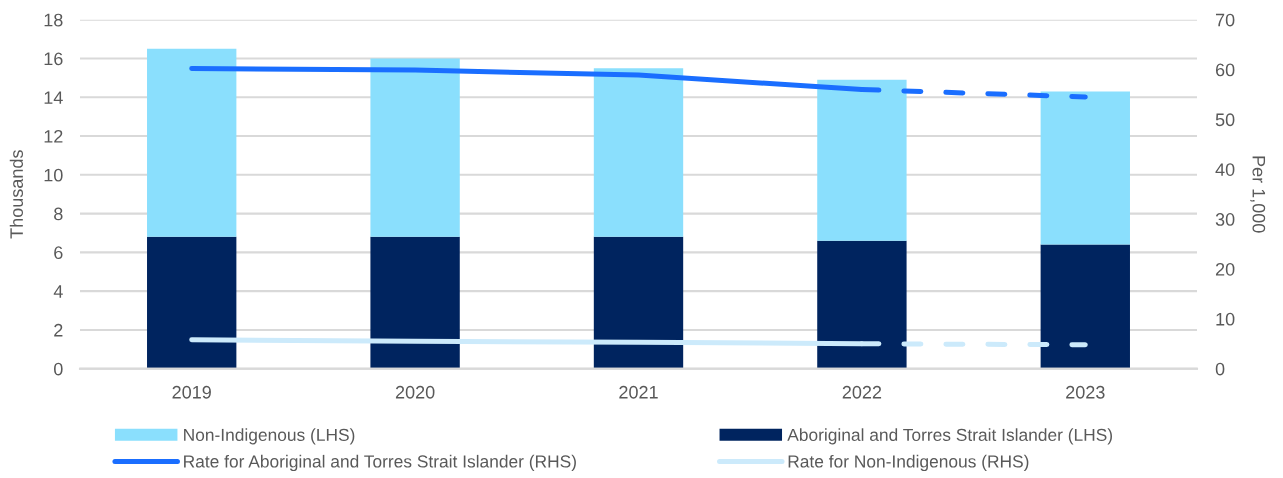 The width and height of the screenshot is (1283, 478). What do you see at coordinates (191, 392) in the screenshot?
I see `x-tick-label: 2019` at bounding box center [191, 392].